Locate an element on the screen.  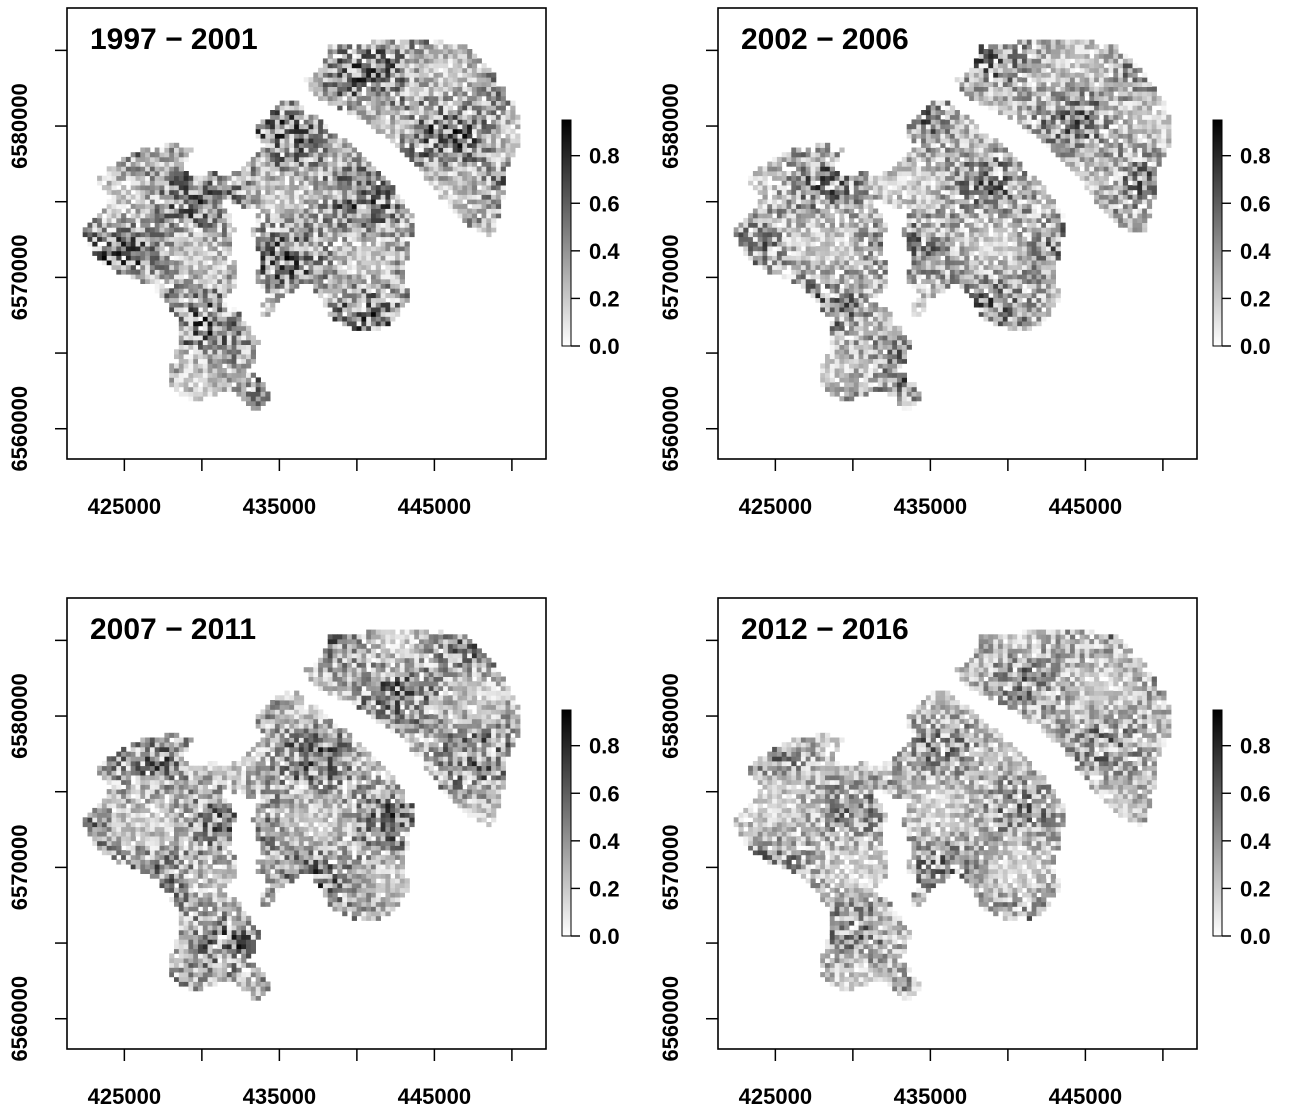
panel-title: 2007 − 2011 is located at coordinates (173, 629).